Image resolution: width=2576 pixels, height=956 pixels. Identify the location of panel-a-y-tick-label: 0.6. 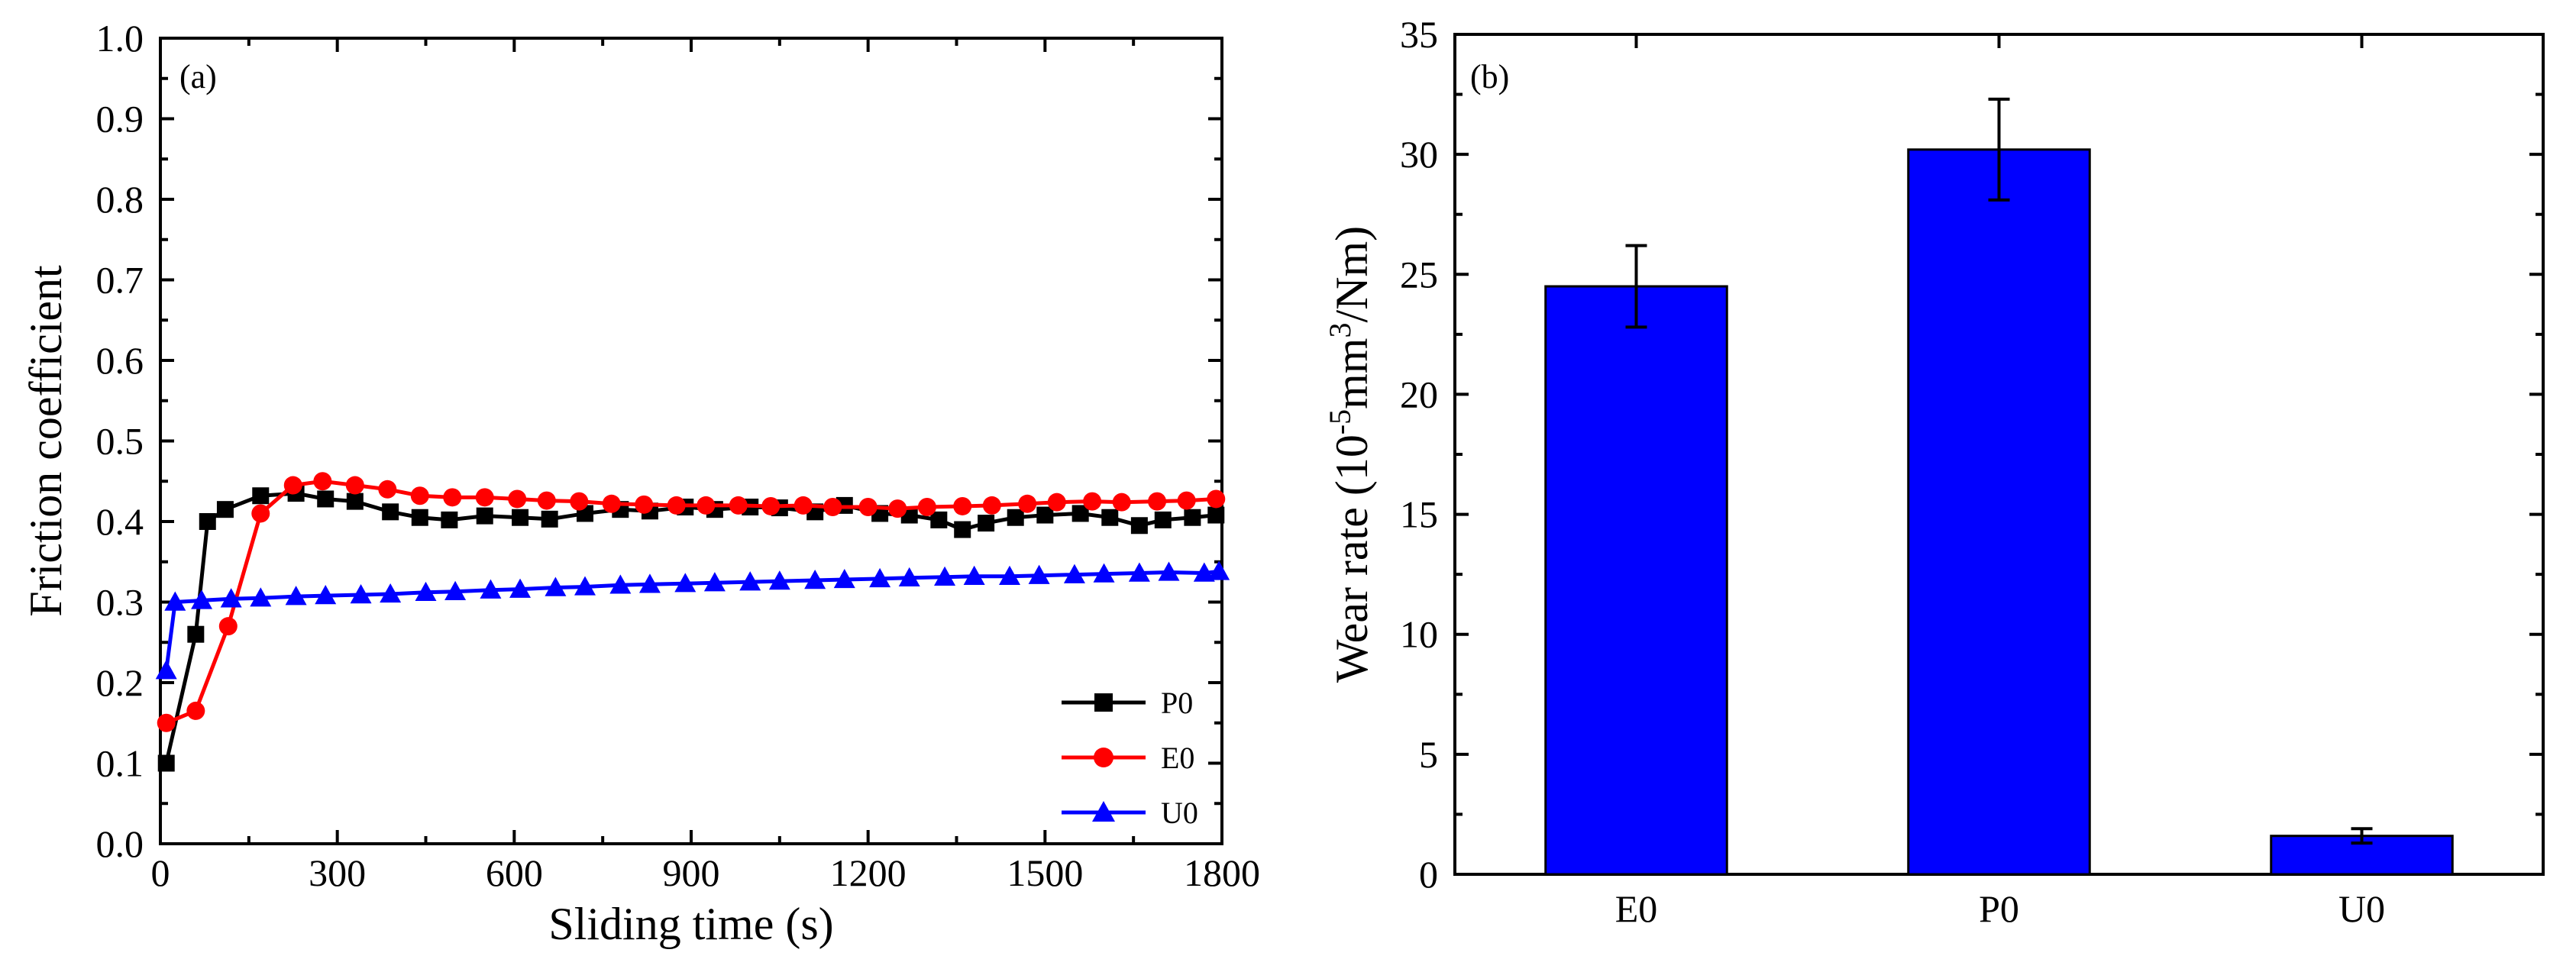
(120, 360).